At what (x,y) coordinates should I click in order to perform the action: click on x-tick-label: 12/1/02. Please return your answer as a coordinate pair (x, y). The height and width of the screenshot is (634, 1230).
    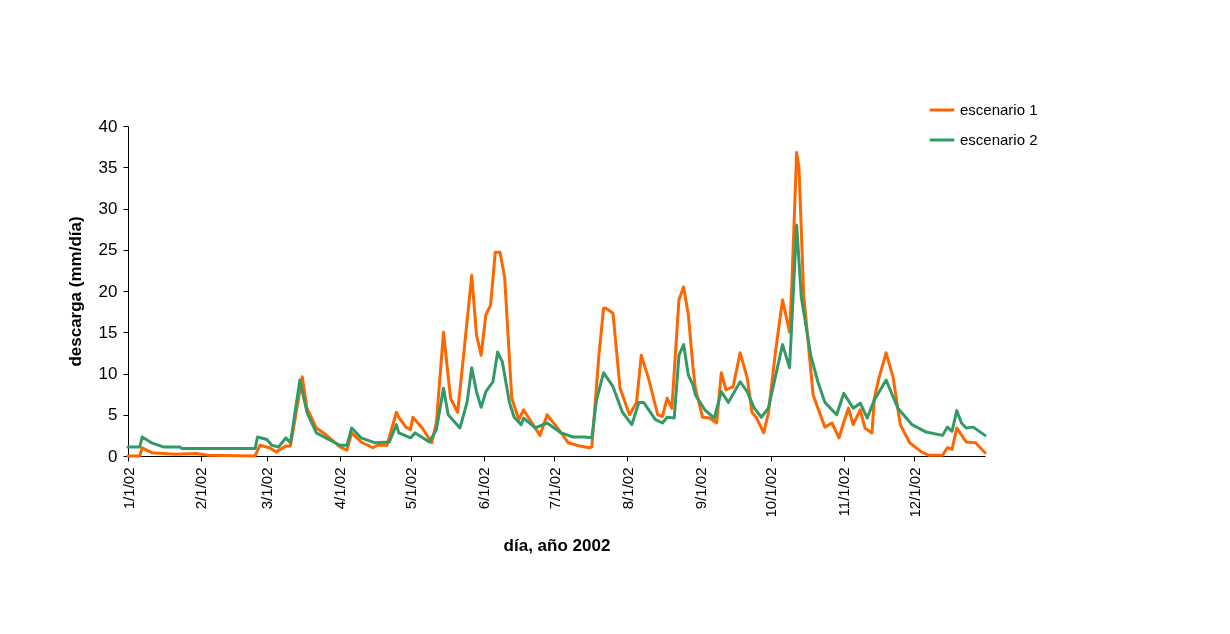
    Looking at the image, I should click on (914, 492).